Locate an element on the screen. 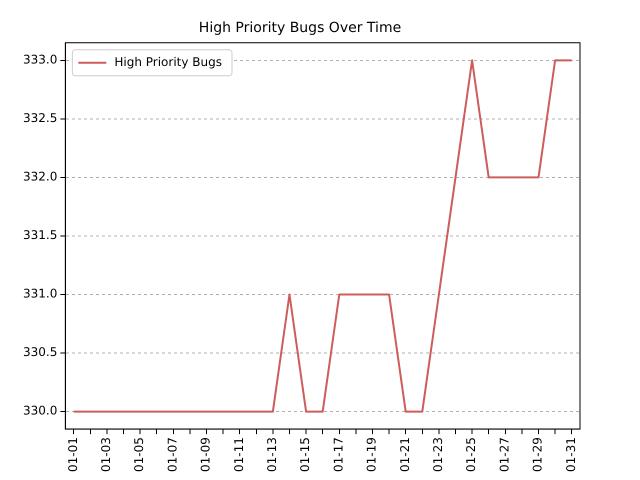 The height and width of the screenshot is (480, 640). x-tick-label: 01-01 is located at coordinates (73, 454).